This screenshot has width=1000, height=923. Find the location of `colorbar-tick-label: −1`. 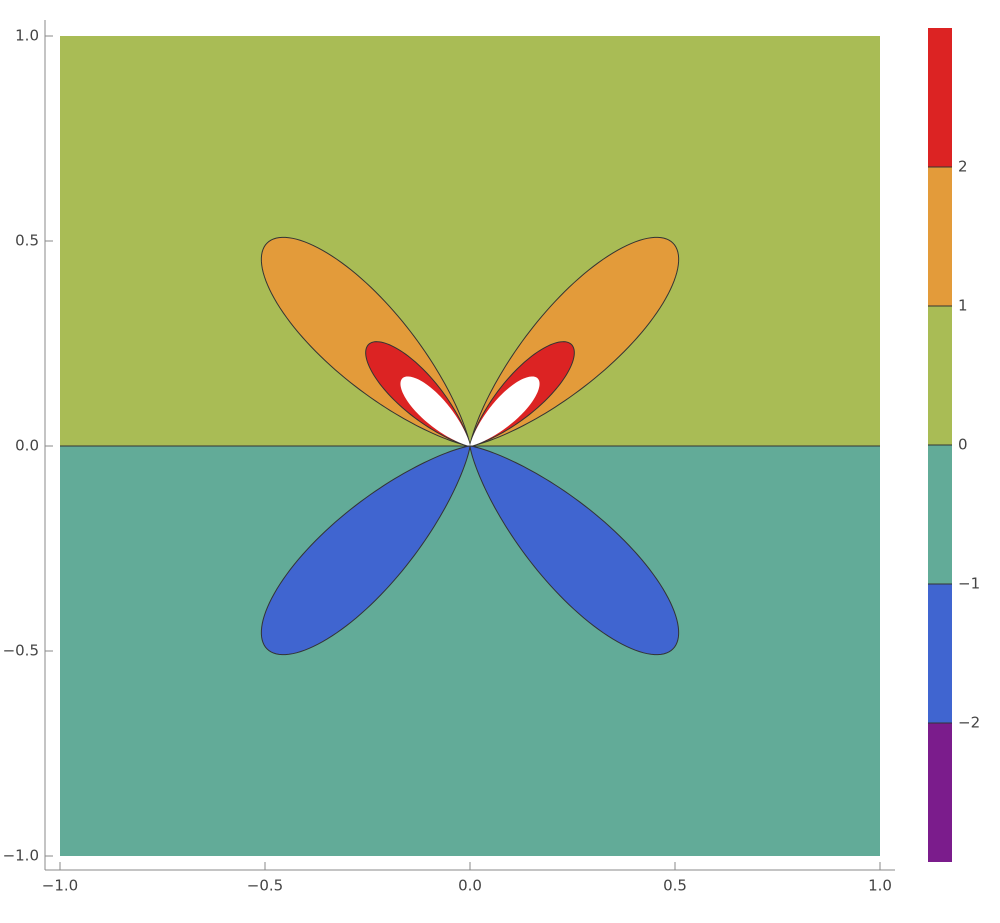

colorbar-tick-label: −1 is located at coordinates (969, 584).